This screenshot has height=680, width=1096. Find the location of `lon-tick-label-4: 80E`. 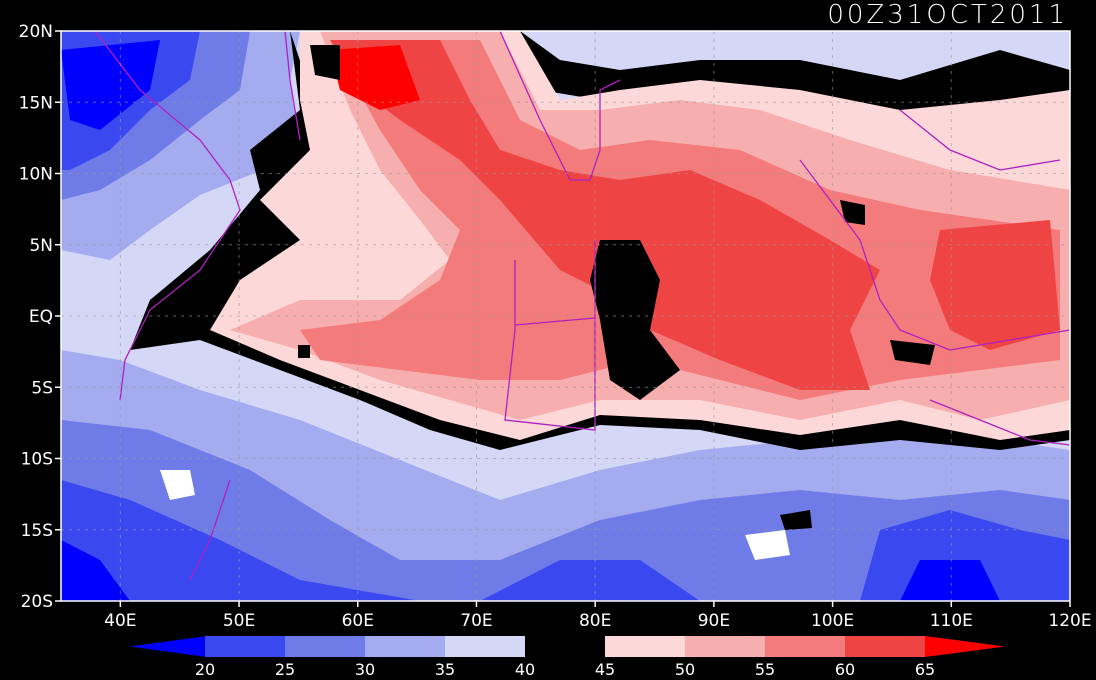

lon-tick-label-4: 80E is located at coordinates (595, 621).